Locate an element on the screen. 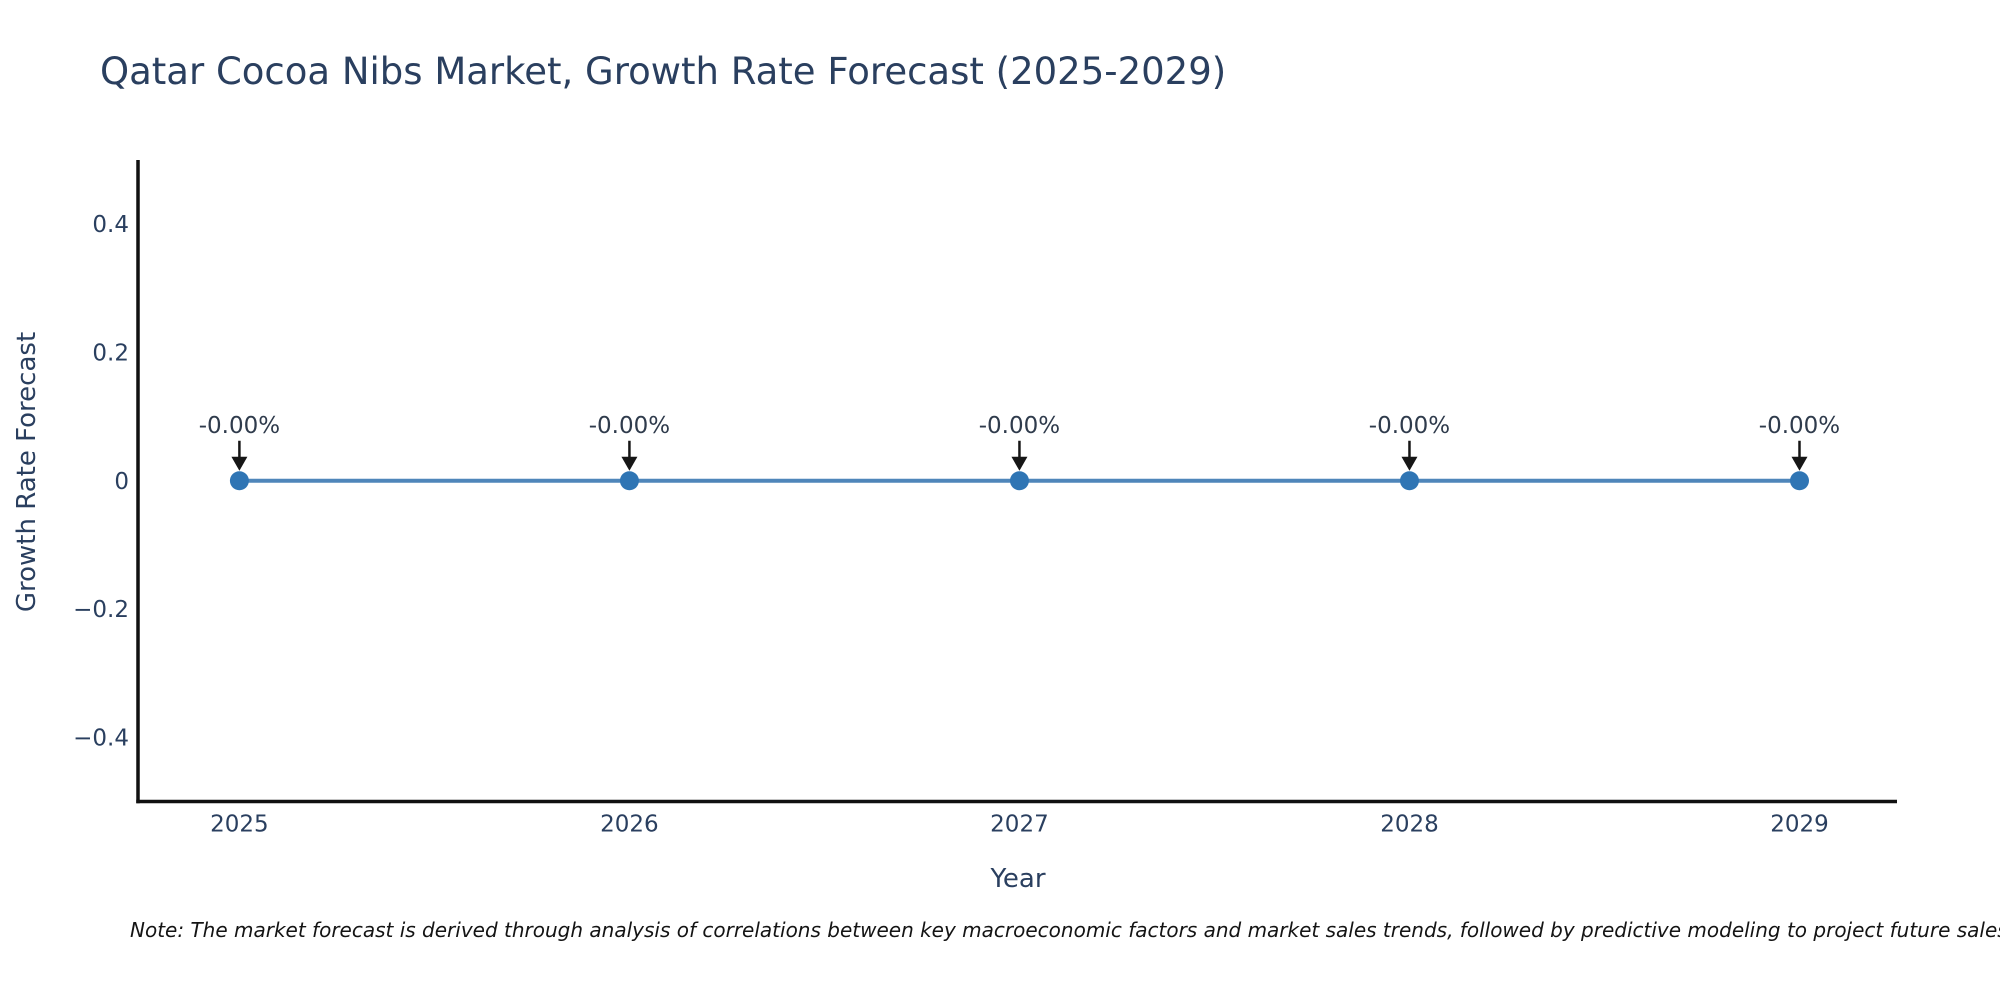 This screenshot has height=1000, width=2000. y-tick-label: 0.4 is located at coordinates (110, 225).